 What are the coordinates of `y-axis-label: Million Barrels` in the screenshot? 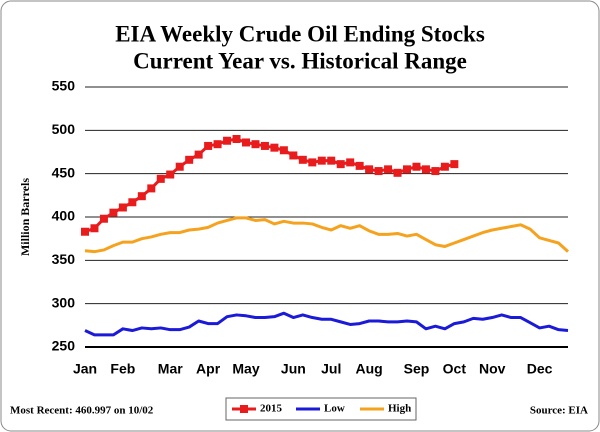 It's located at (25, 217).